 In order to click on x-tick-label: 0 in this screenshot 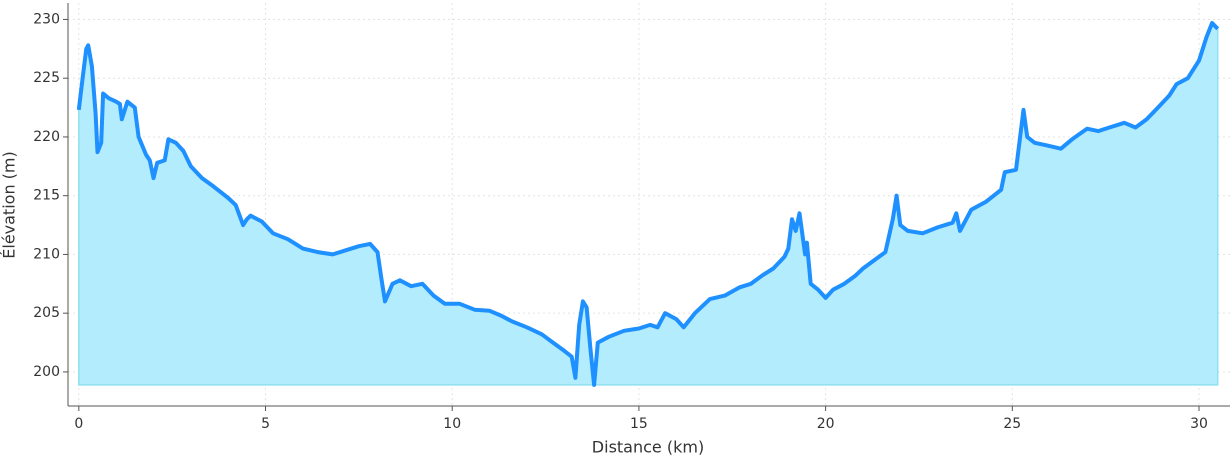, I will do `click(78, 424)`.